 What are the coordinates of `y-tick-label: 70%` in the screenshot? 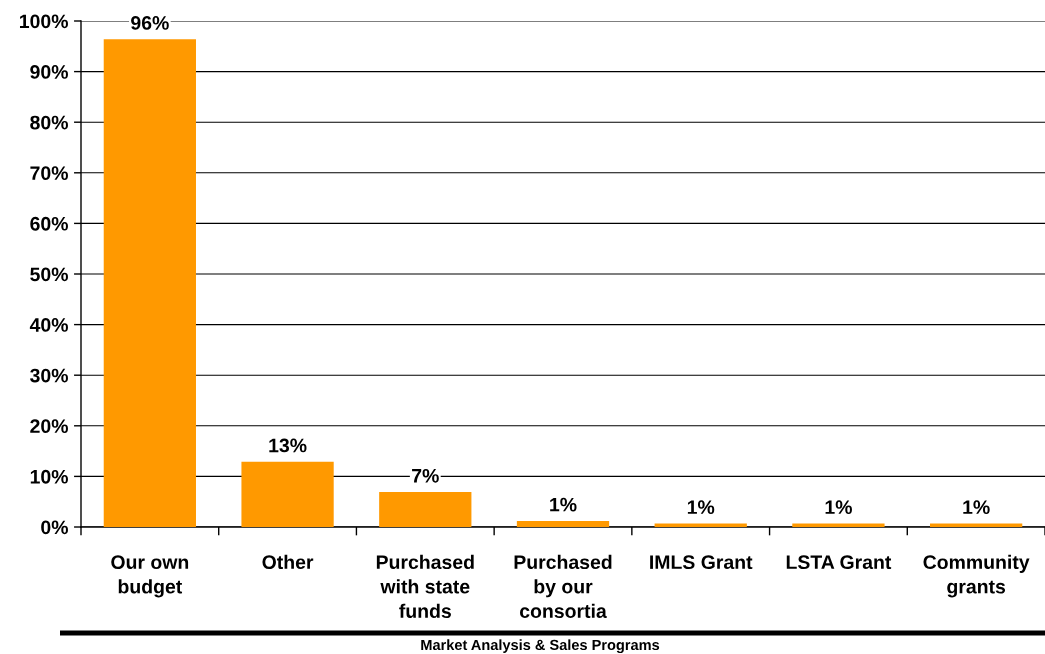 It's located at (49, 173).